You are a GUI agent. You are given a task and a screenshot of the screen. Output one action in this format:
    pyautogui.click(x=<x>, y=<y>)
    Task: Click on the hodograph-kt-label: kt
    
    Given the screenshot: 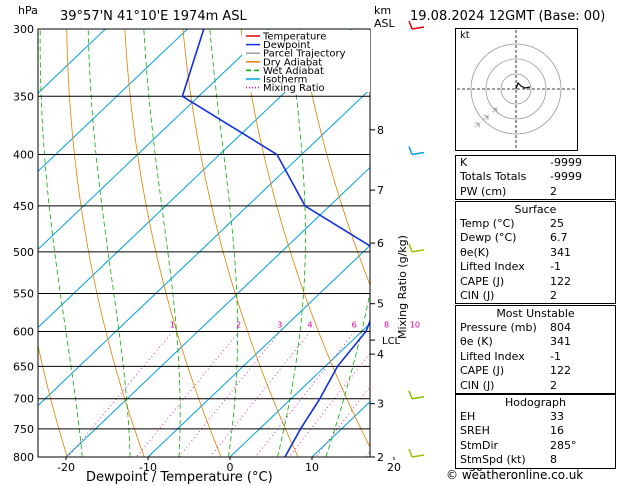 What is the action you would take?
    pyautogui.click(x=465, y=35)
    